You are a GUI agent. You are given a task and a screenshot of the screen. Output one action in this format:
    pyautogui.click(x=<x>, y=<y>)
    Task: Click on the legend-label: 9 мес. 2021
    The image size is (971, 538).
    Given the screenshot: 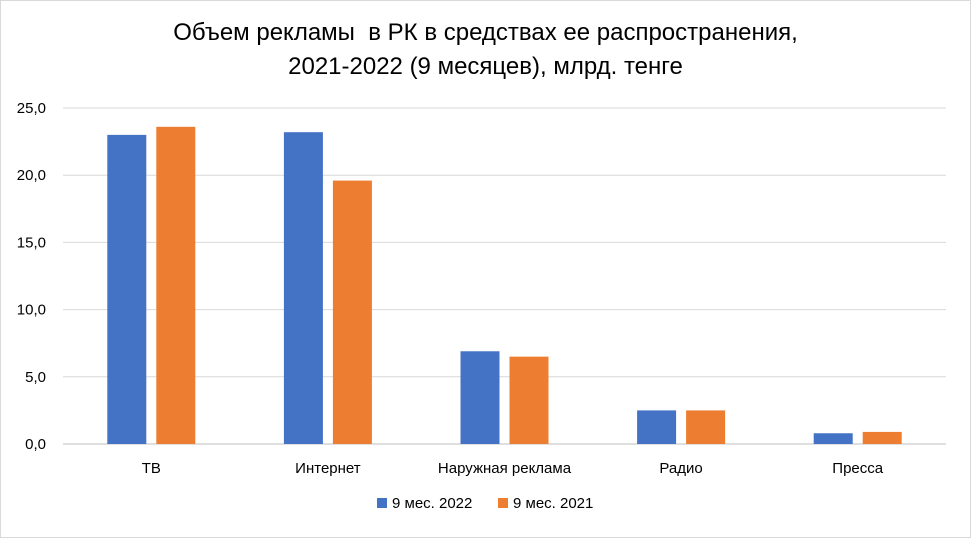 What is the action you would take?
    pyautogui.click(x=553, y=503)
    